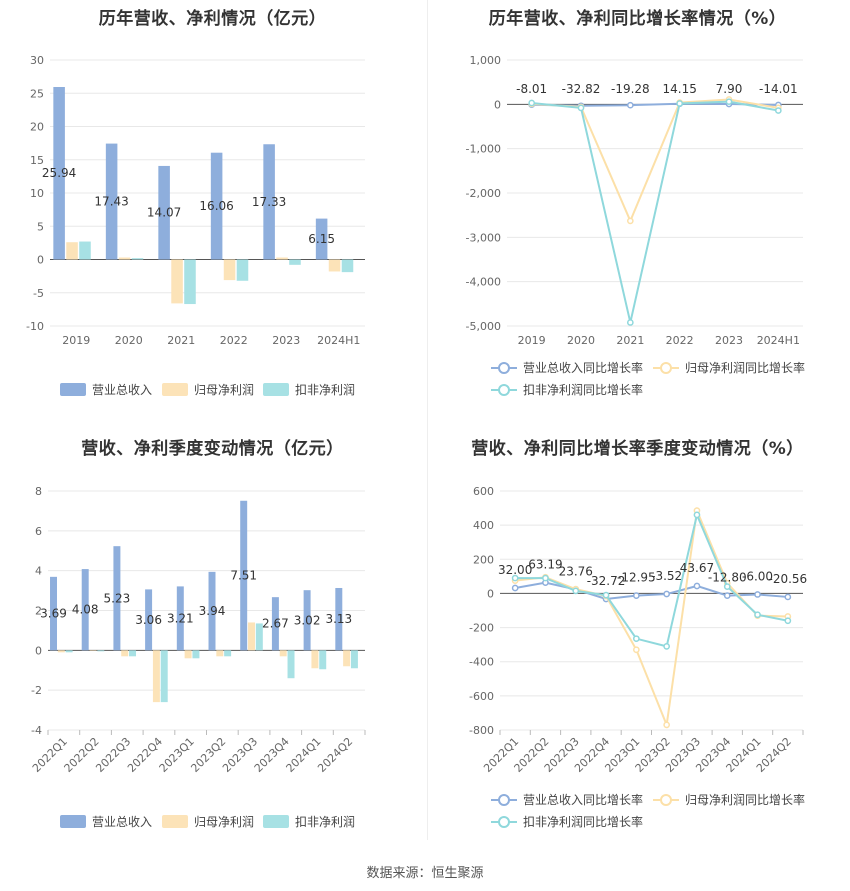 This screenshot has height=891, width=850. Describe the element at coordinates (37, 160) in the screenshot. I see `y-tick-label: 15` at that location.